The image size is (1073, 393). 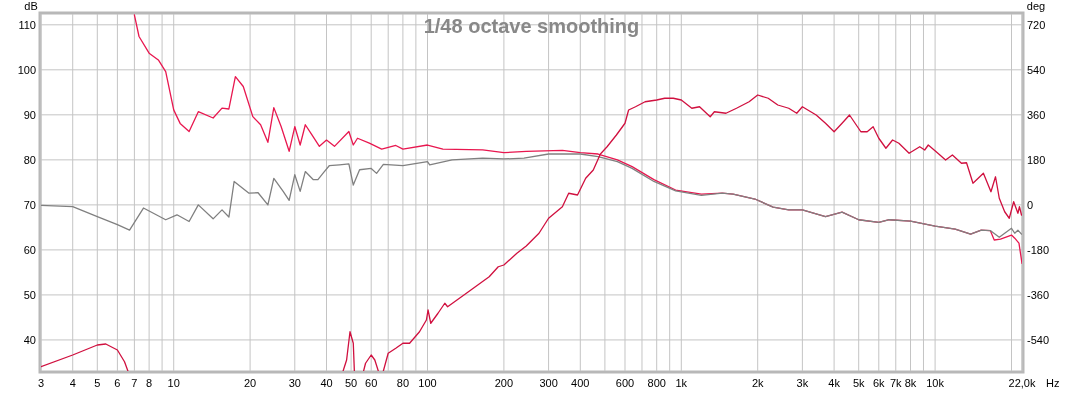 I want to click on x-tick-label: 7k, so click(x=896, y=383).